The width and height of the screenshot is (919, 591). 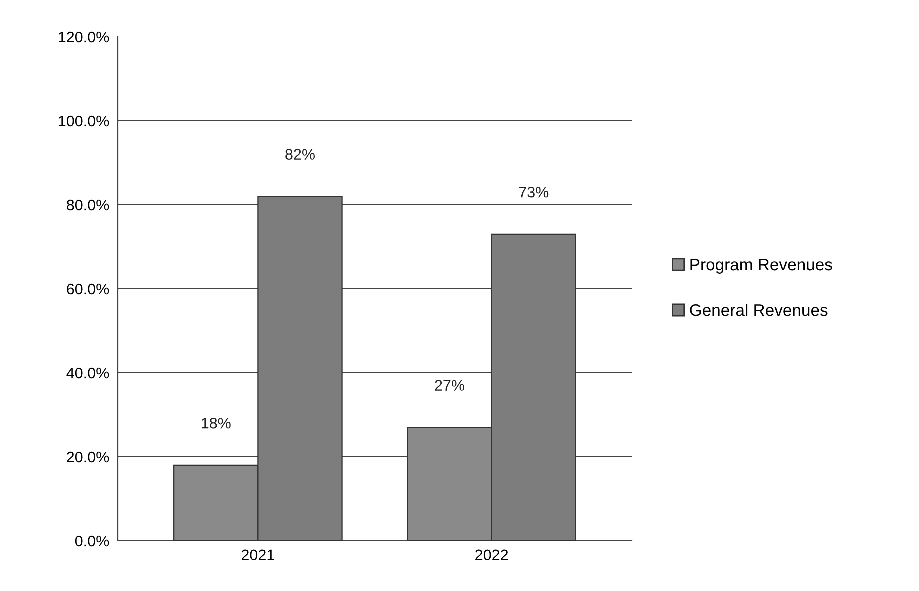 What do you see at coordinates (216, 423) in the screenshot?
I see `data-label: 18%` at bounding box center [216, 423].